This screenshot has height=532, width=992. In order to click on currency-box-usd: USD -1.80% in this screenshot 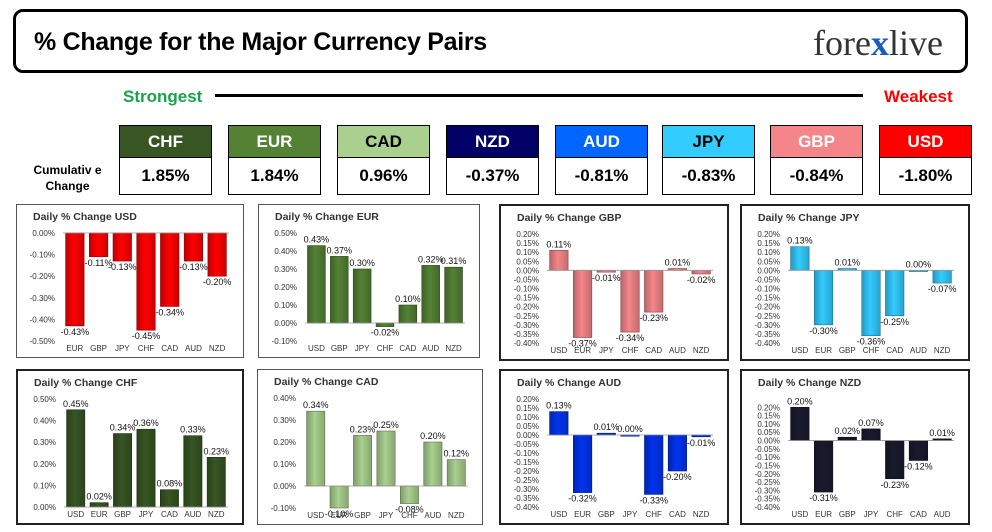, I will do `click(925, 160)`.